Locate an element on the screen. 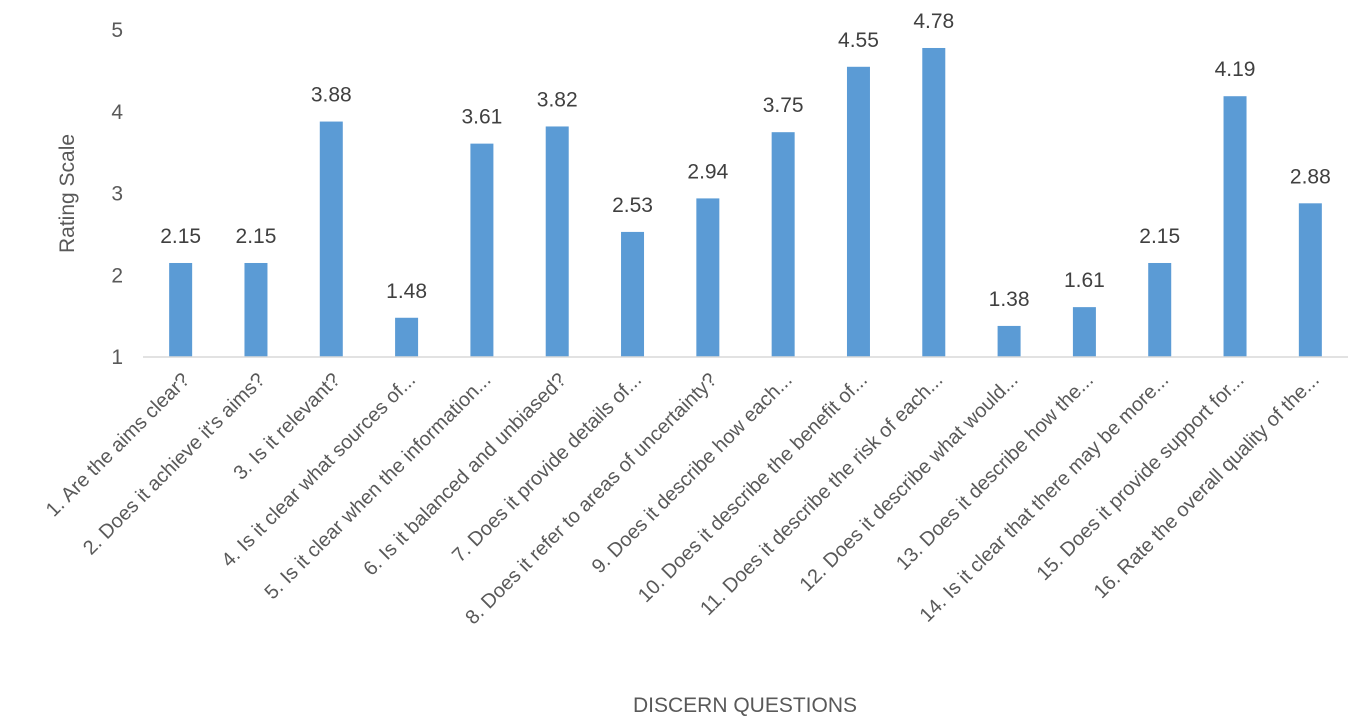 The height and width of the screenshot is (719, 1348). y-tick-label: 4 is located at coordinates (117, 112).